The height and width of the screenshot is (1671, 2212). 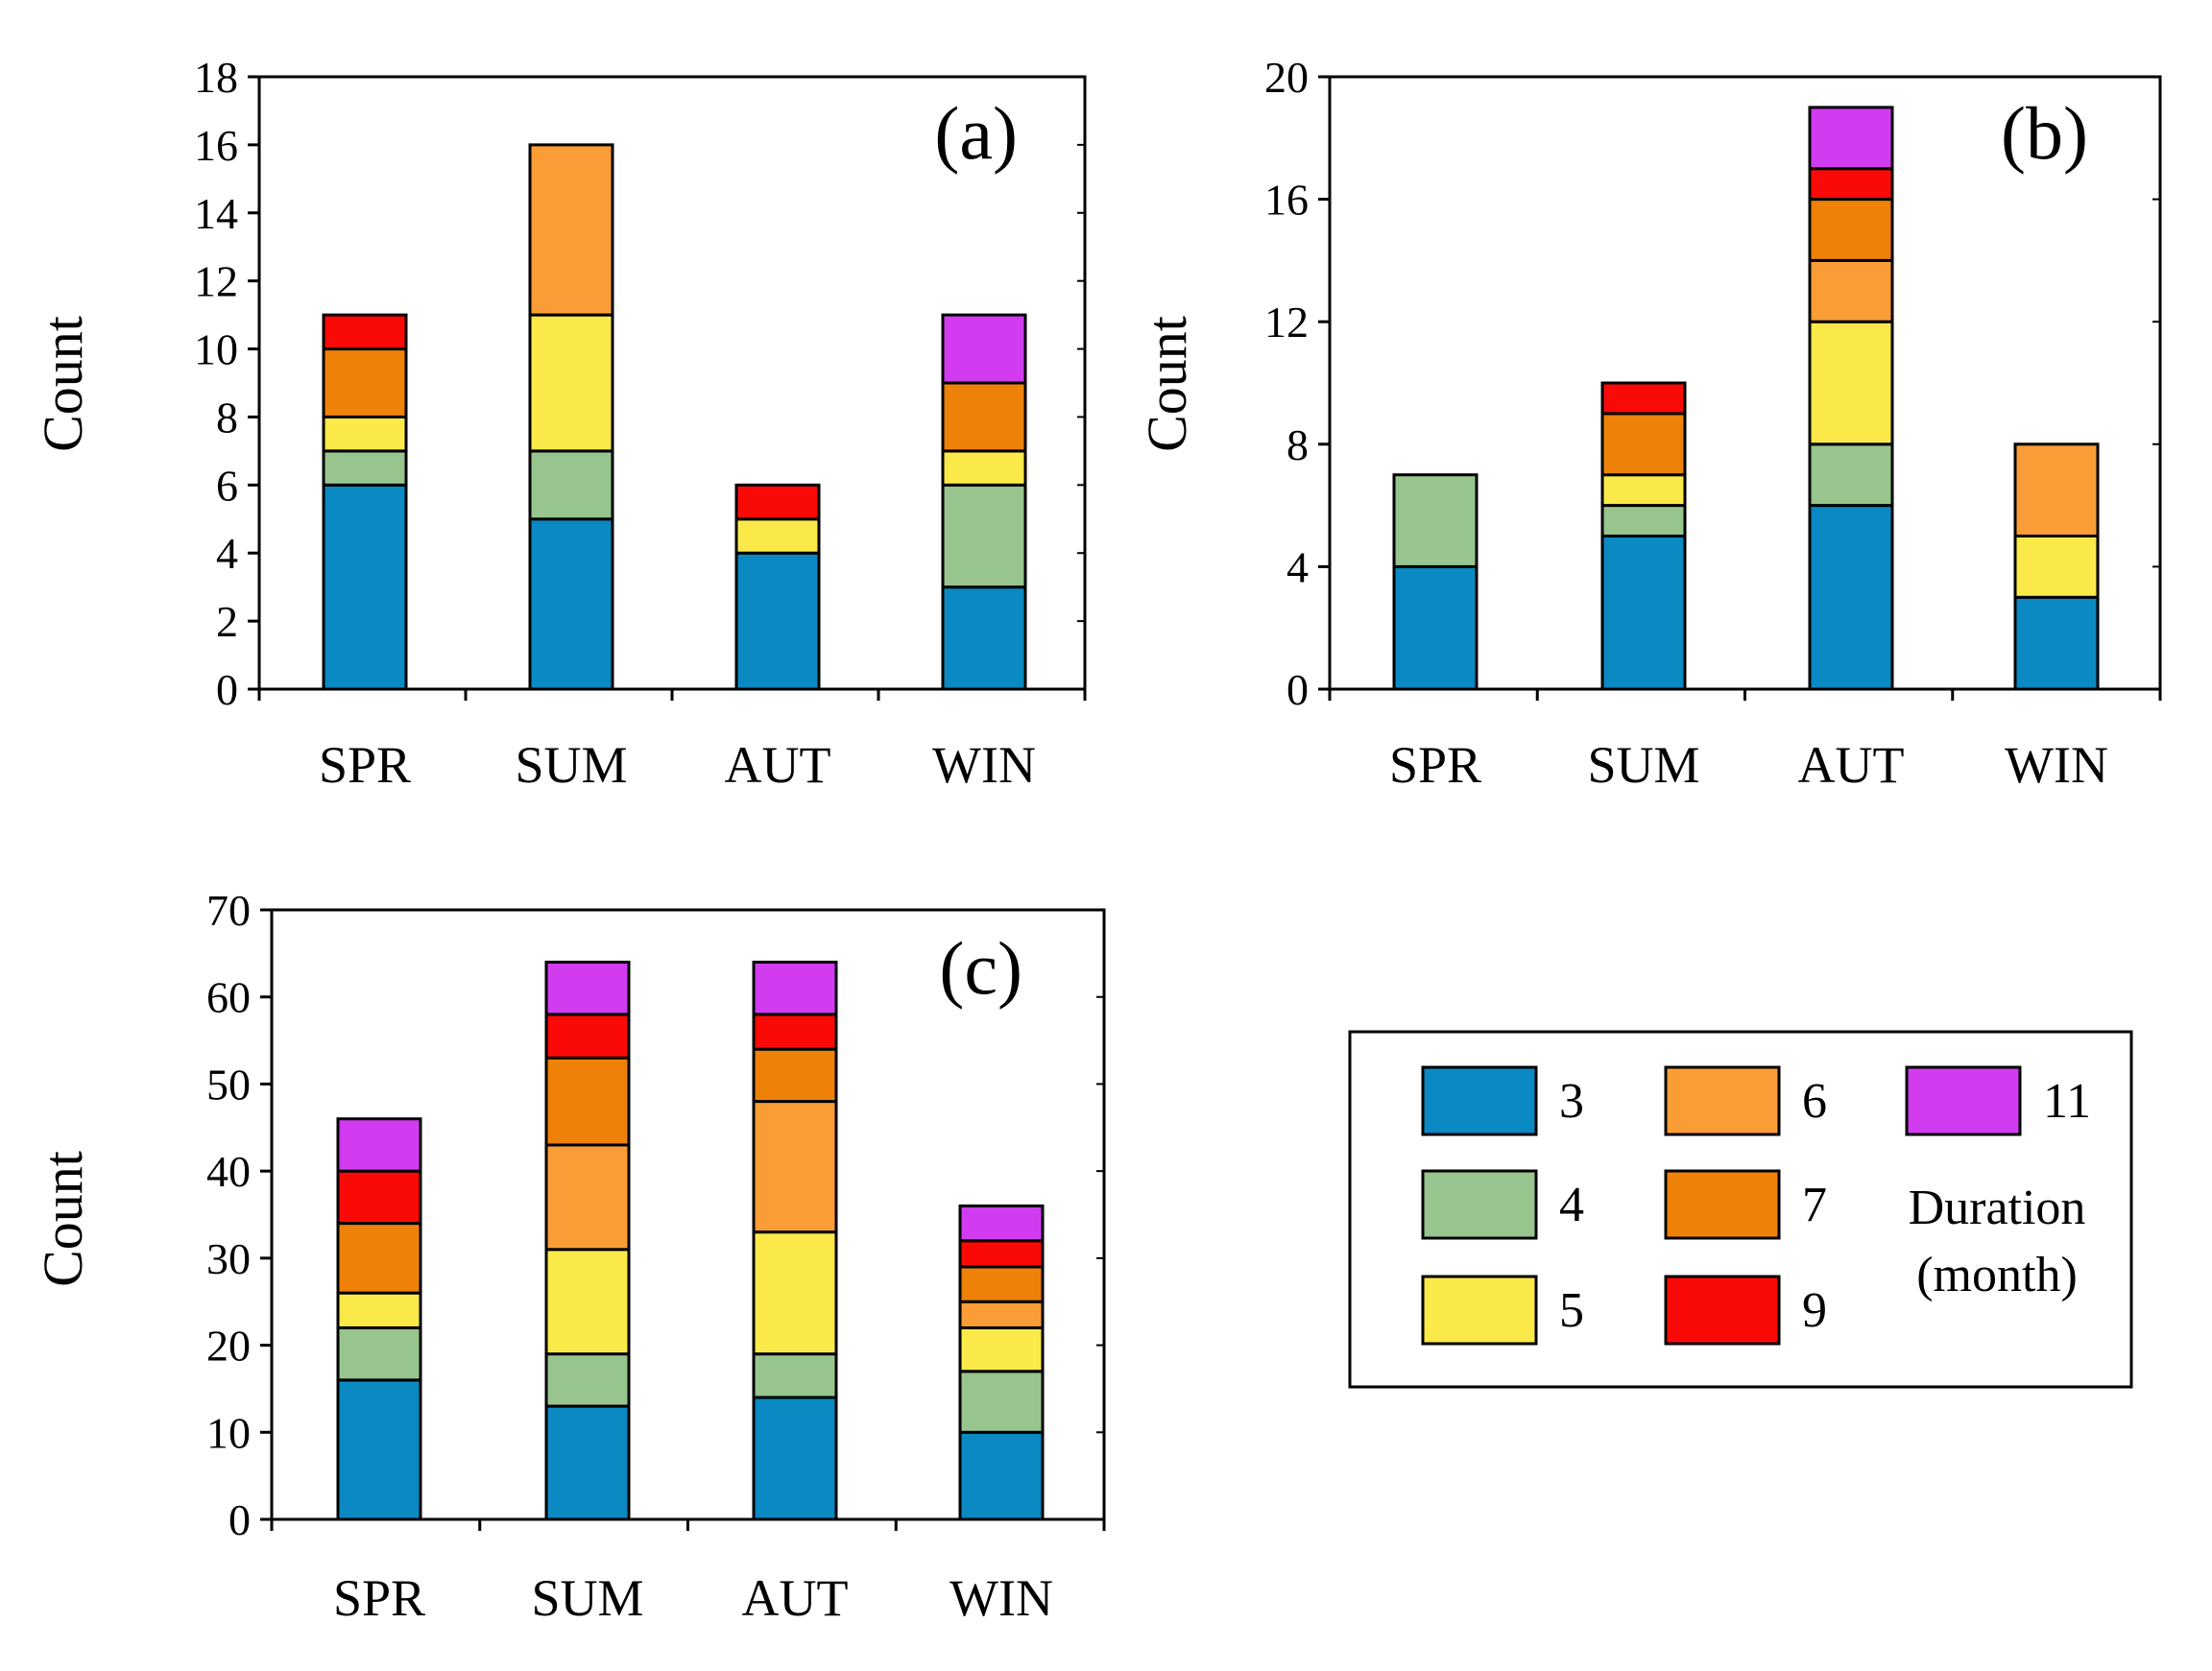 What do you see at coordinates (216, 145) in the screenshot?
I see `y-tick-label: 16` at bounding box center [216, 145].